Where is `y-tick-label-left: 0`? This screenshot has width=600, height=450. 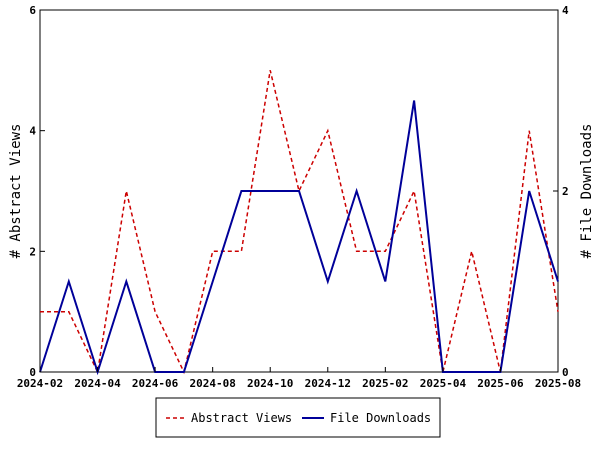 y-tick-label-left: 0 is located at coordinates (32, 372).